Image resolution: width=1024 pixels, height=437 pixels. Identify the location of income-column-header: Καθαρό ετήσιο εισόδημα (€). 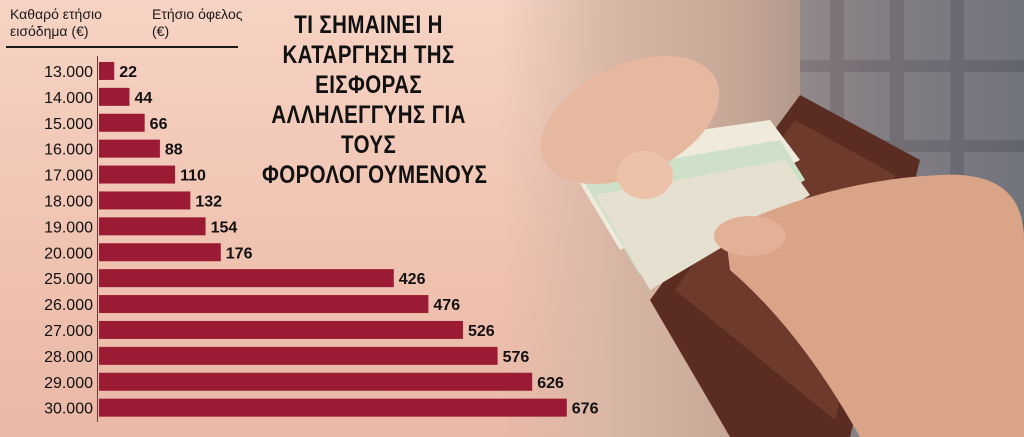
(56, 22).